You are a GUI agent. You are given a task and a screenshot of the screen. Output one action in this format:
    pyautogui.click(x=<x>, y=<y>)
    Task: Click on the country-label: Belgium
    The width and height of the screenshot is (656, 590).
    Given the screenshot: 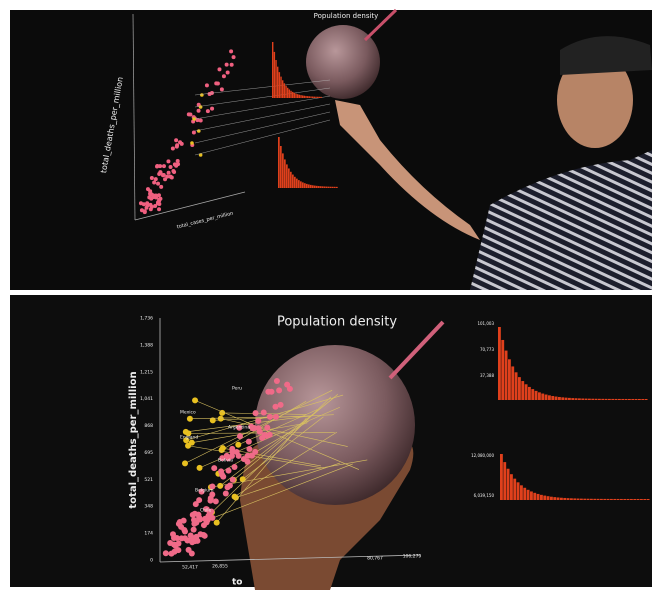 What is the action you would take?
    pyautogui.click(x=204, y=491)
    